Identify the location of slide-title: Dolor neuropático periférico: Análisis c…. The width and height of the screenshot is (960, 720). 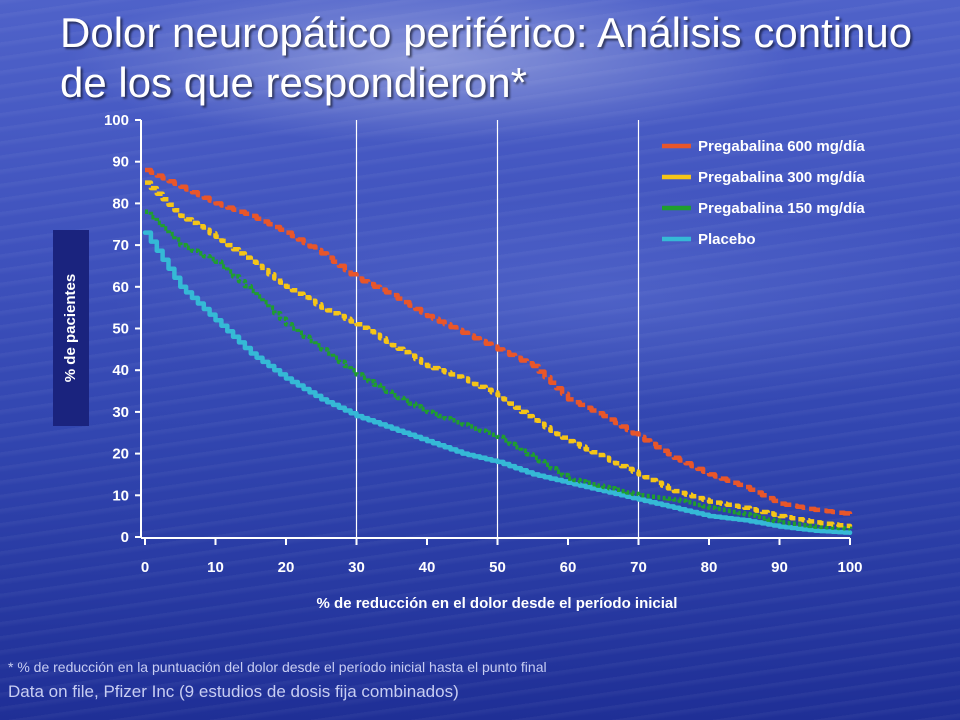
(486, 57).